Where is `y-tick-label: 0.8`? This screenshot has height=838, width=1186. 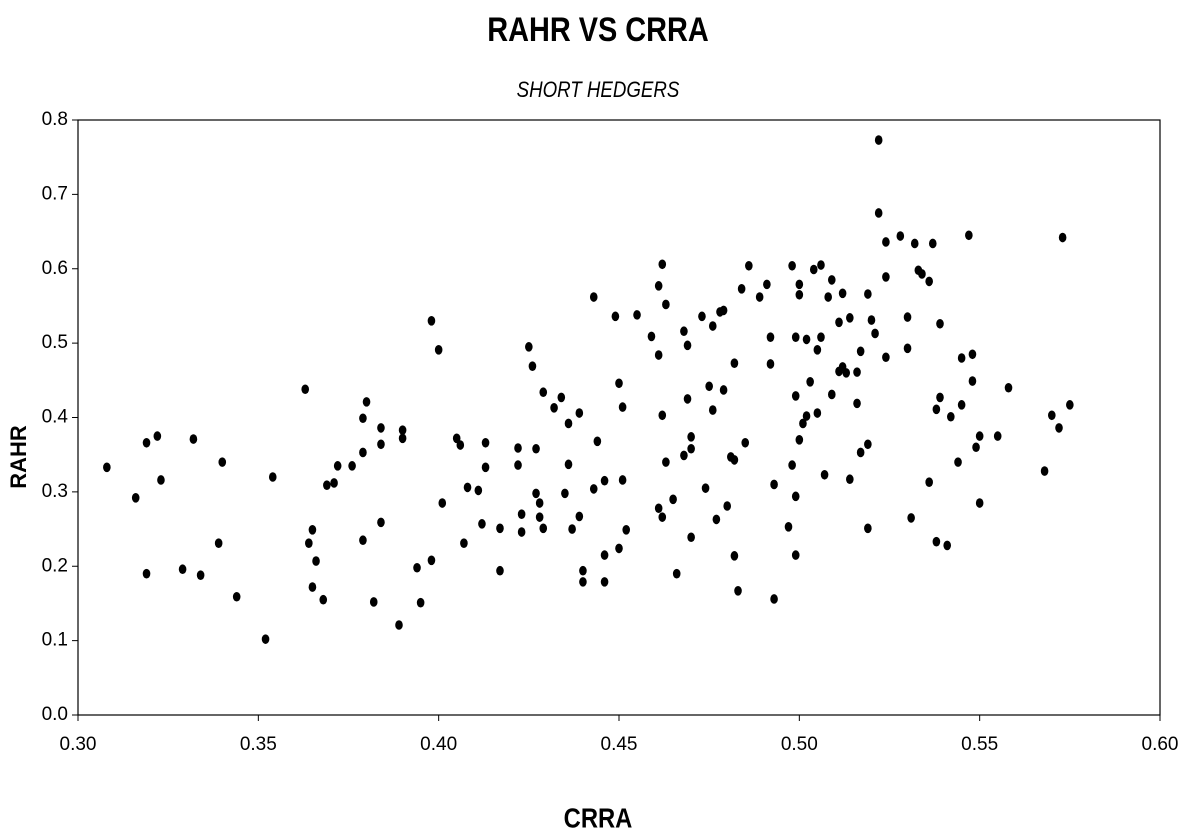
y-tick-label: 0.8 is located at coordinates (55, 119).